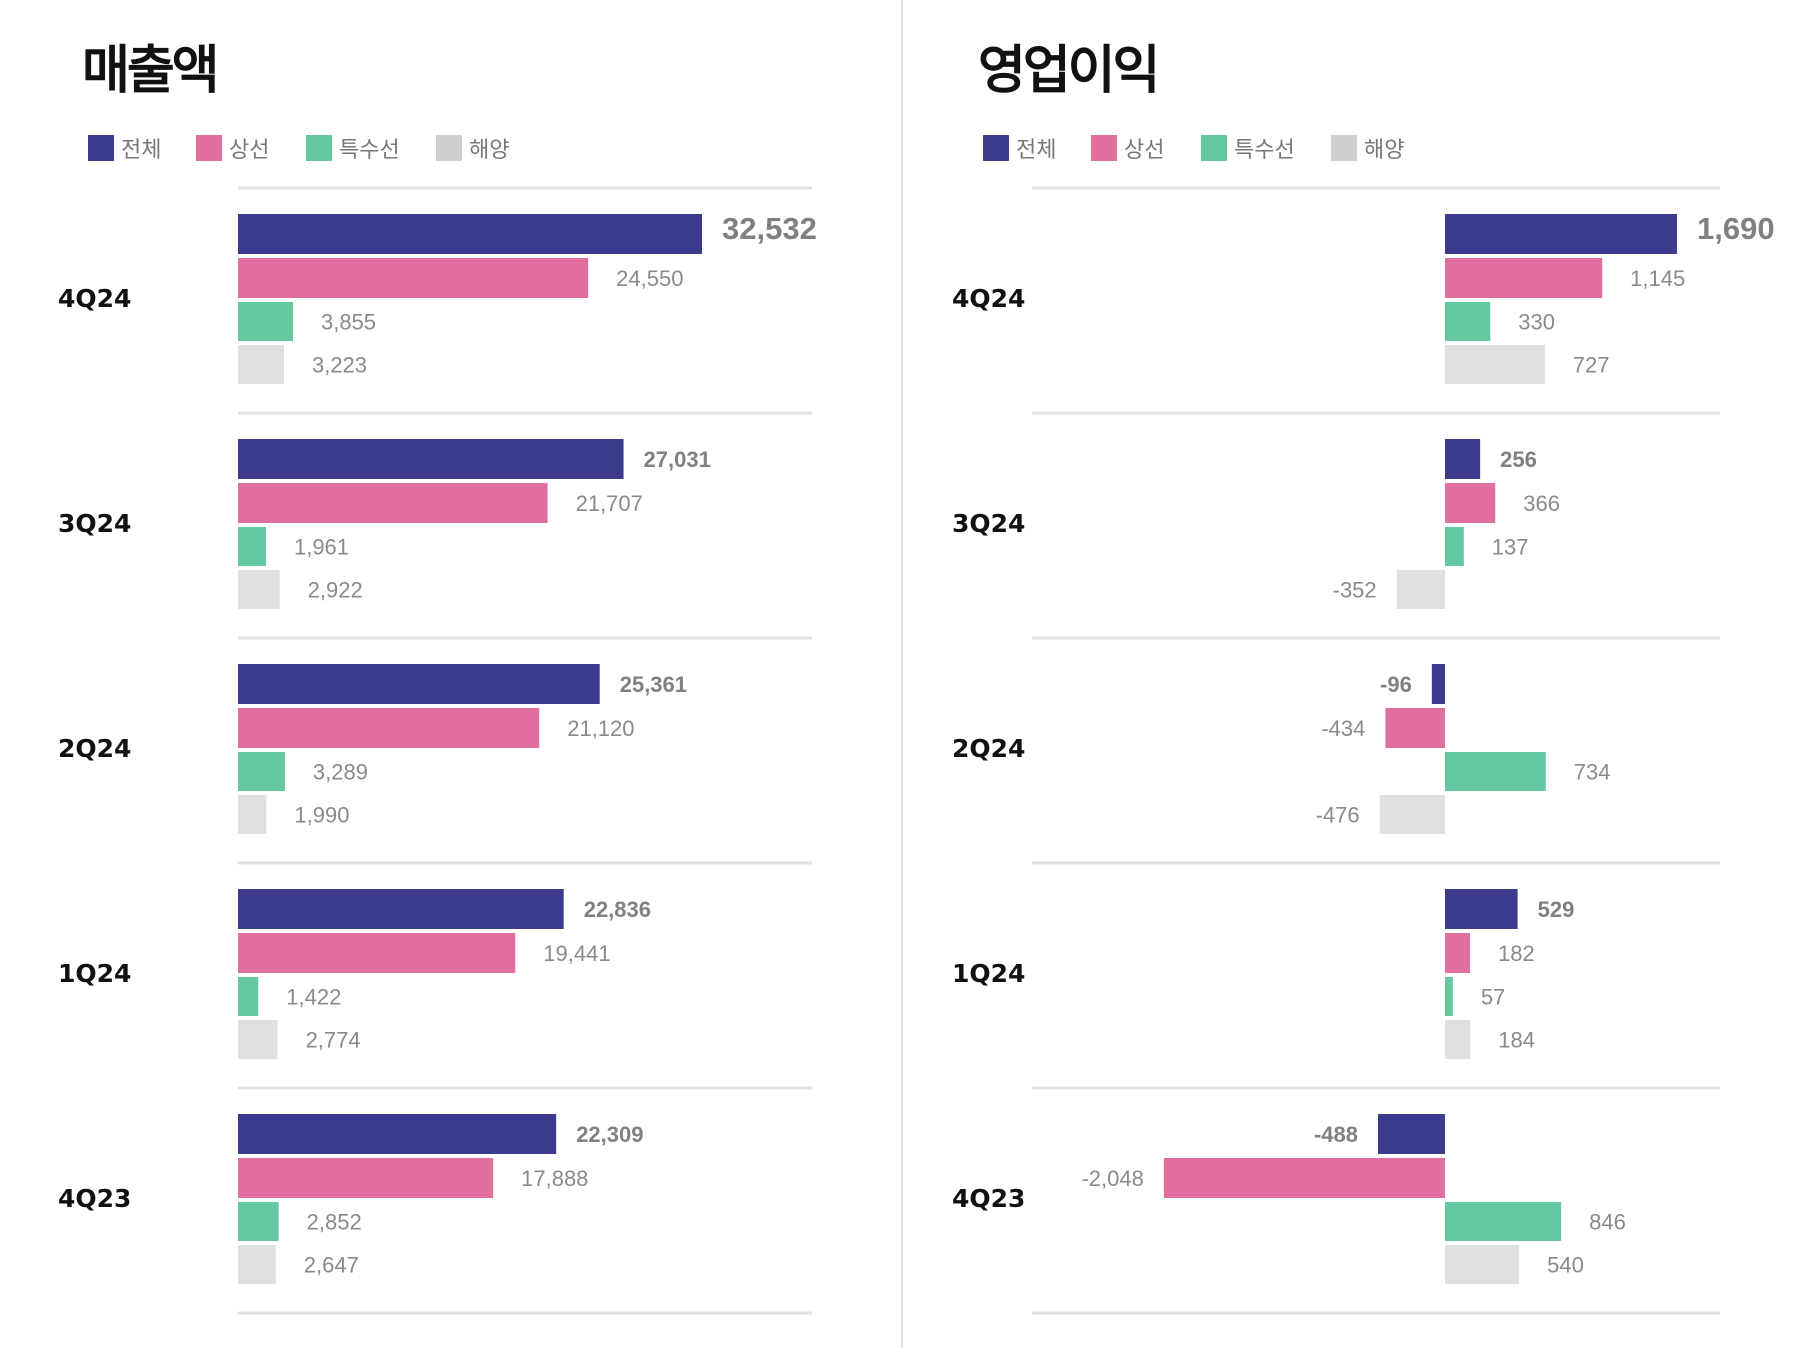 The image size is (1800, 1348). What do you see at coordinates (319, 148) in the screenshot?
I see `revenue-legend-swatch-special` at bounding box center [319, 148].